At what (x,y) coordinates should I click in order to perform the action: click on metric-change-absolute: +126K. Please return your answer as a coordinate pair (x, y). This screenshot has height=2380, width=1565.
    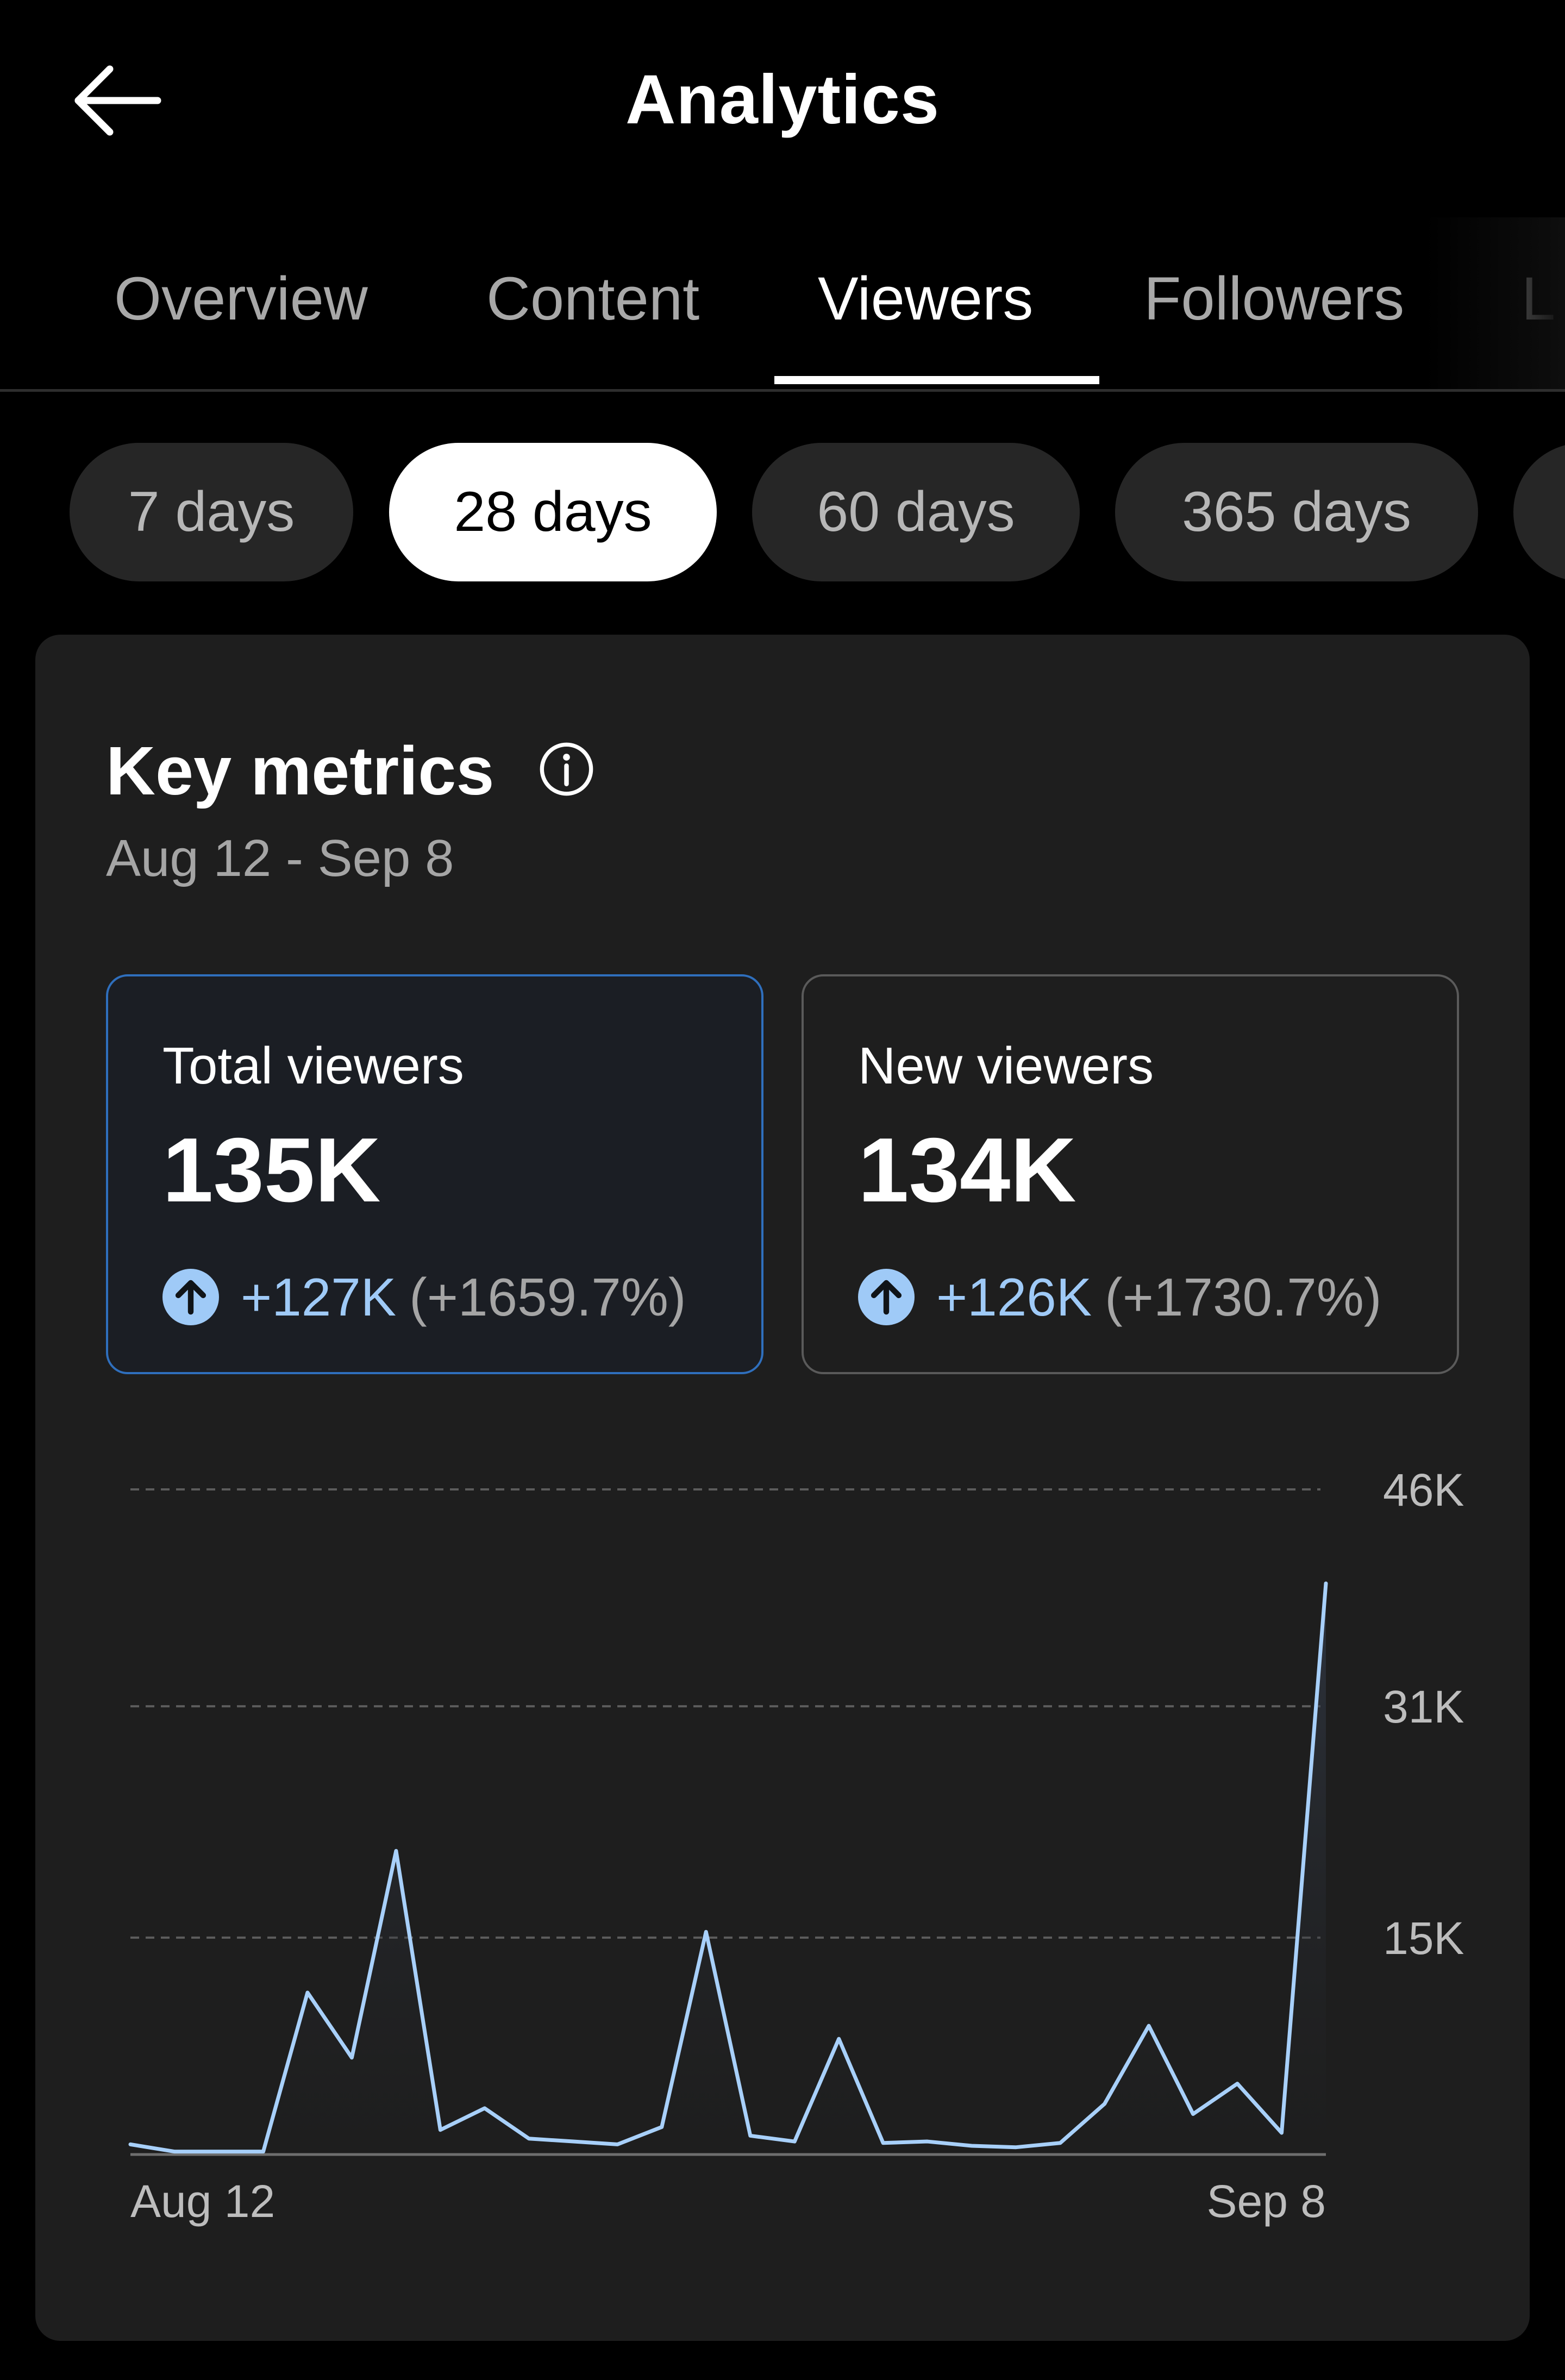
    Looking at the image, I should click on (1014, 1297).